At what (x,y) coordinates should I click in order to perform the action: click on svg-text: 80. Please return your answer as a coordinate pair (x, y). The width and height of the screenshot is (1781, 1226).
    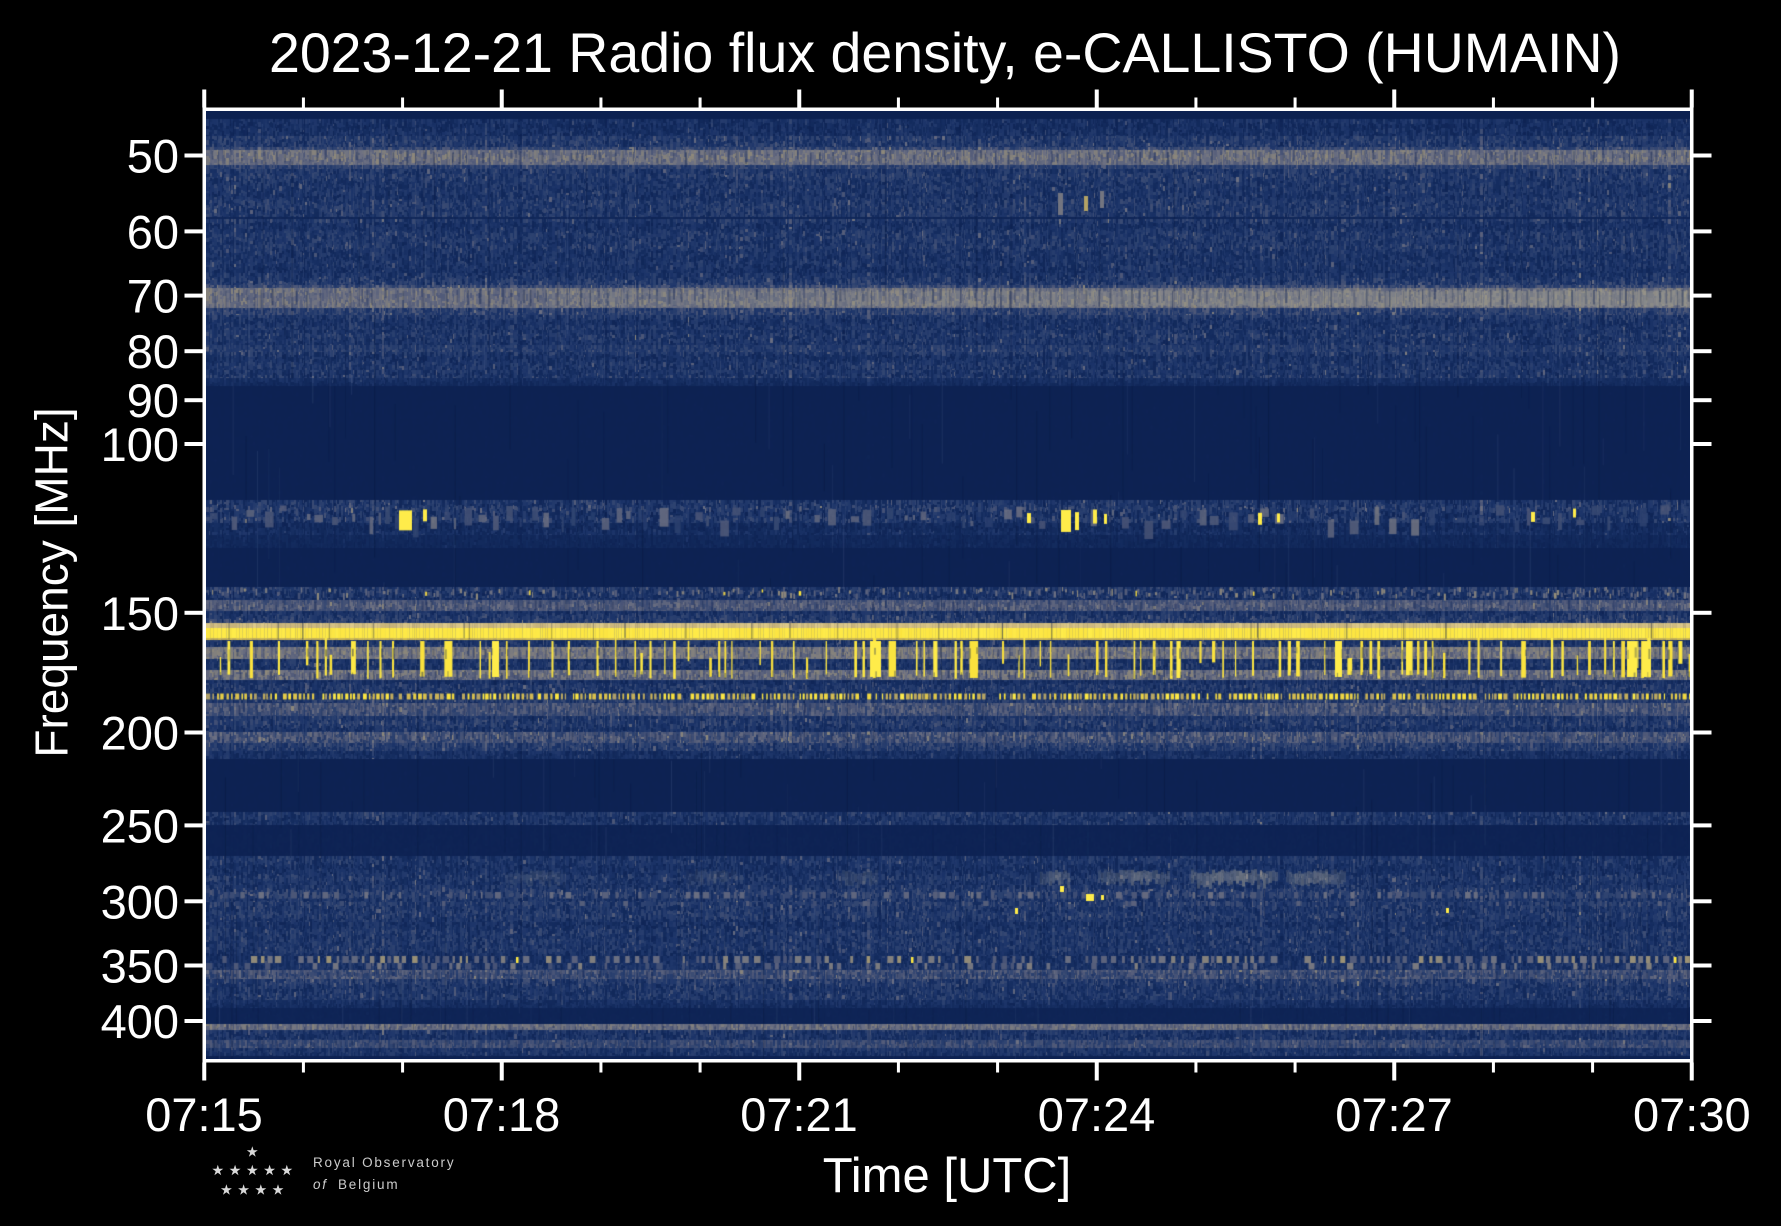
    Looking at the image, I should click on (153, 351).